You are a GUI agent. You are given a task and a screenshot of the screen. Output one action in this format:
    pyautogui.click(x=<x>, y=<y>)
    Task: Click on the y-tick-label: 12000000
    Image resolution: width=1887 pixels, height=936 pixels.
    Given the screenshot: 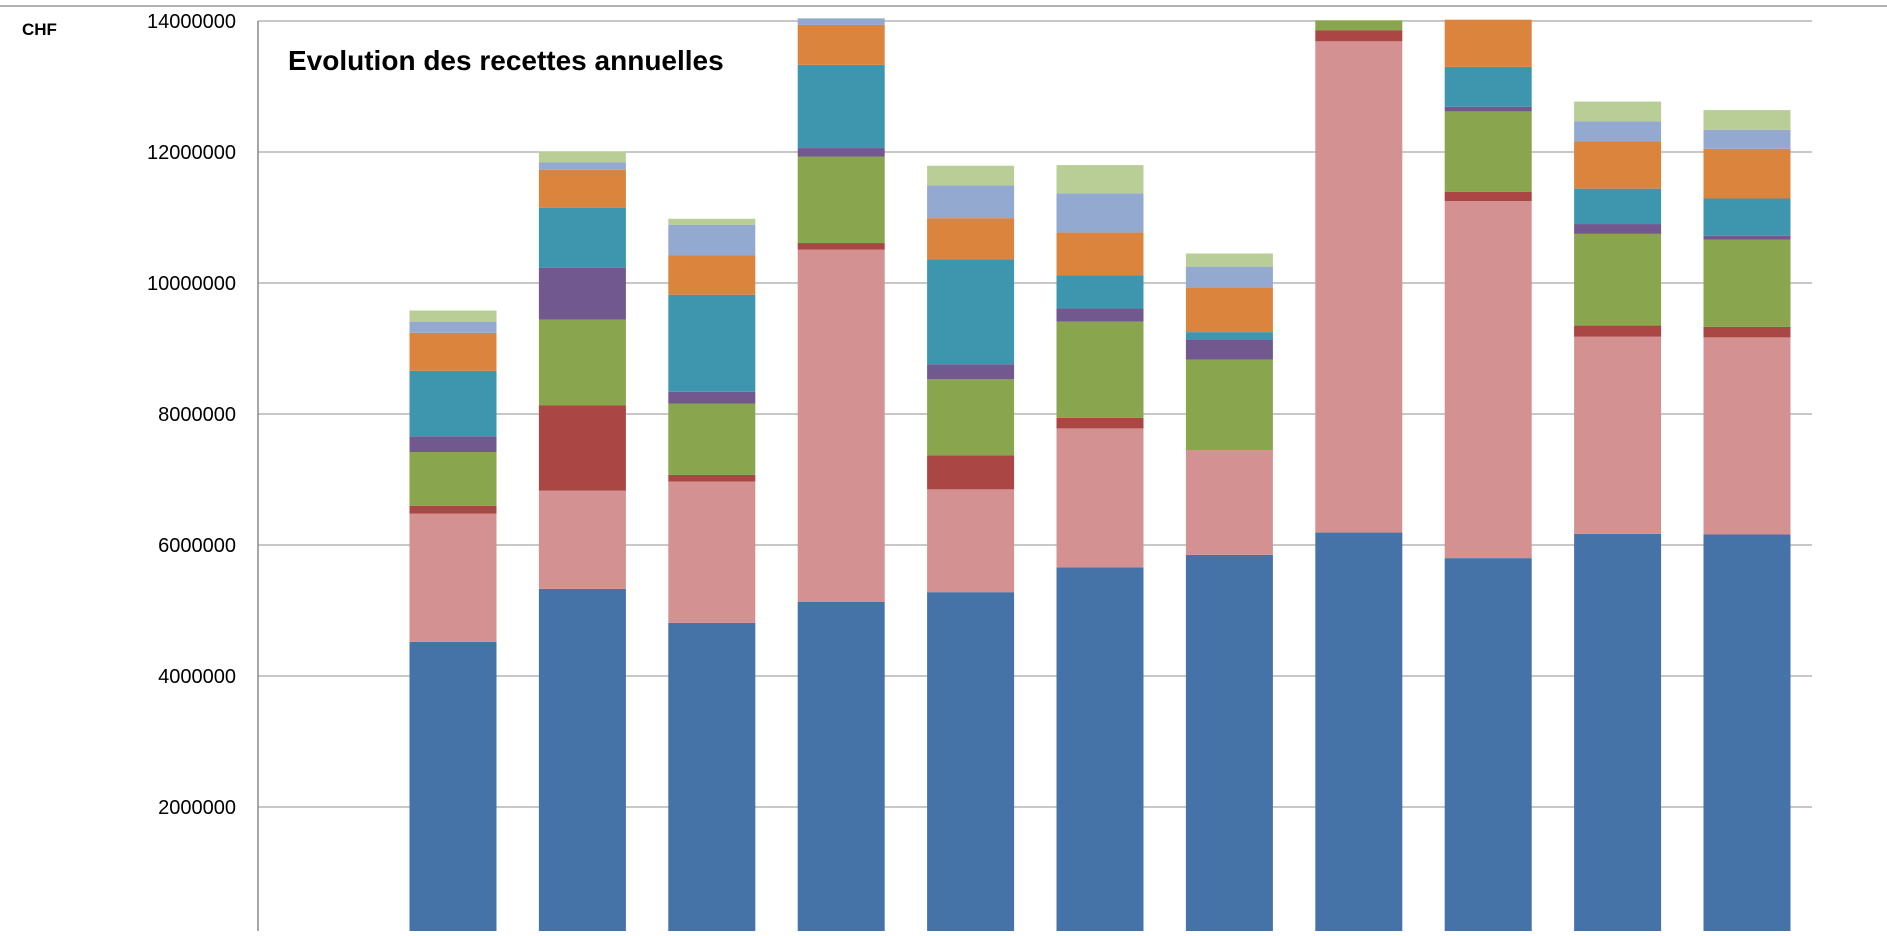 What is the action you would take?
    pyautogui.click(x=191, y=153)
    